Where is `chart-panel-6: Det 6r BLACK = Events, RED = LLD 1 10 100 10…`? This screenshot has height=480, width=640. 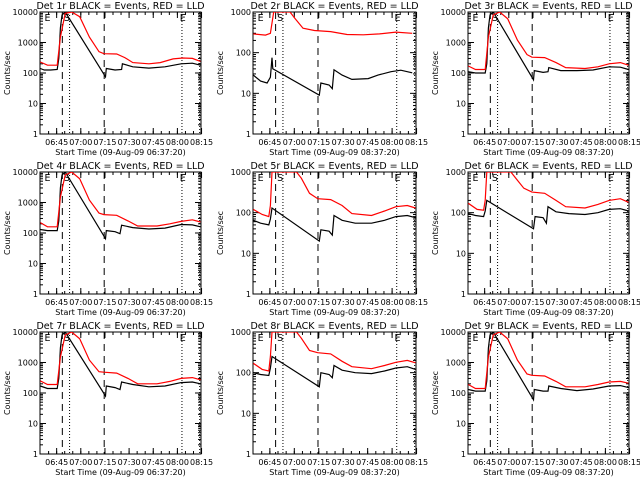
chart-panel-6: Det 6r BLACK = Events, RED = LLD 1 10 100 10… is located at coordinates (535, 239).